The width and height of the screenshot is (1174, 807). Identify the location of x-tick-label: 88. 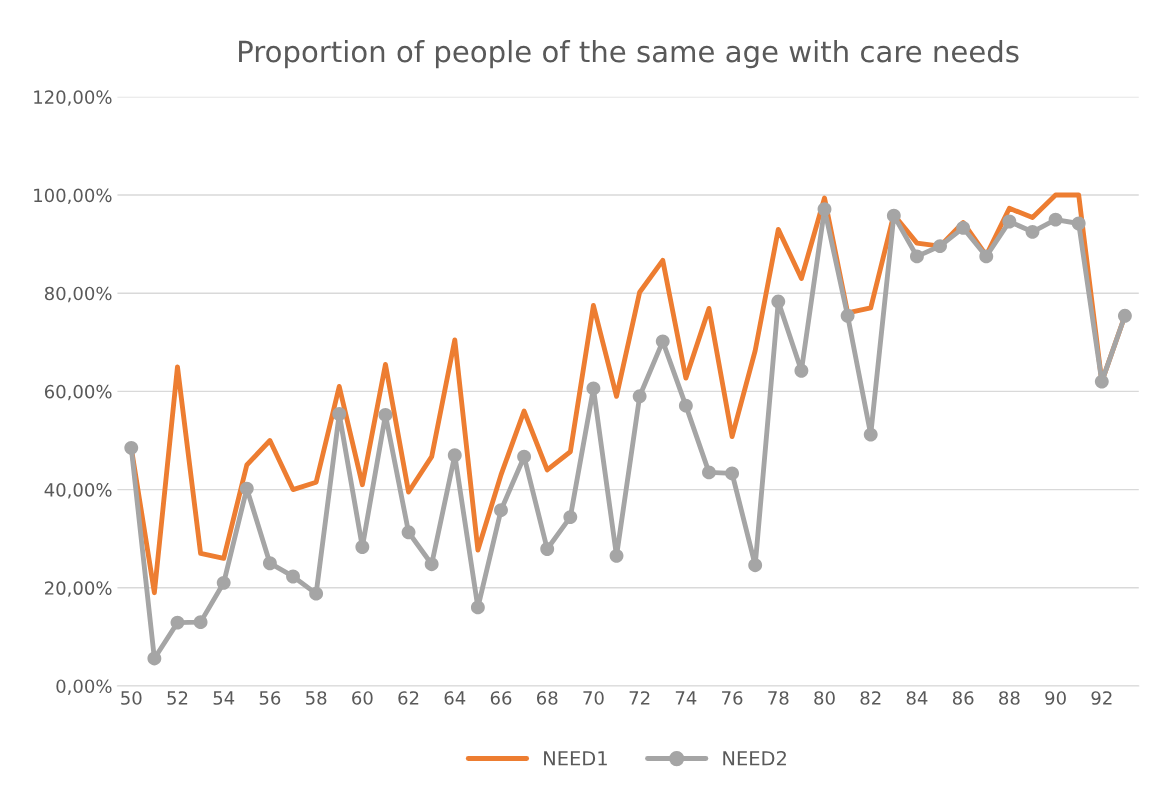
(1009, 698).